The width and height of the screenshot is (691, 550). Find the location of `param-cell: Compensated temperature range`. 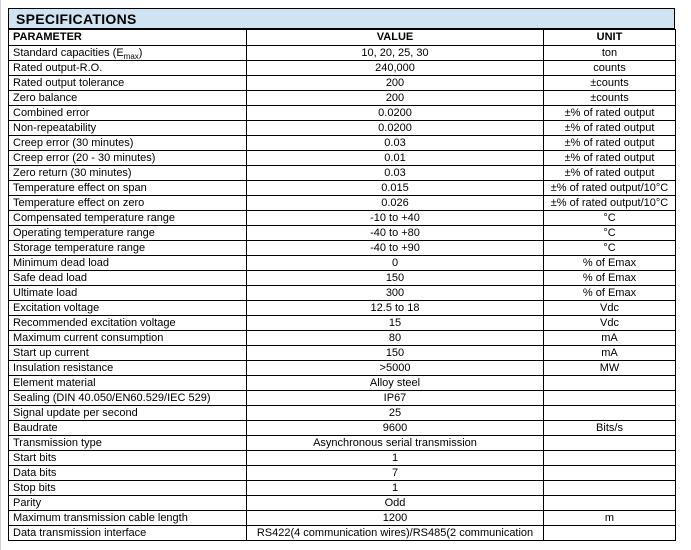

param-cell: Compensated temperature range is located at coordinates (127, 218).